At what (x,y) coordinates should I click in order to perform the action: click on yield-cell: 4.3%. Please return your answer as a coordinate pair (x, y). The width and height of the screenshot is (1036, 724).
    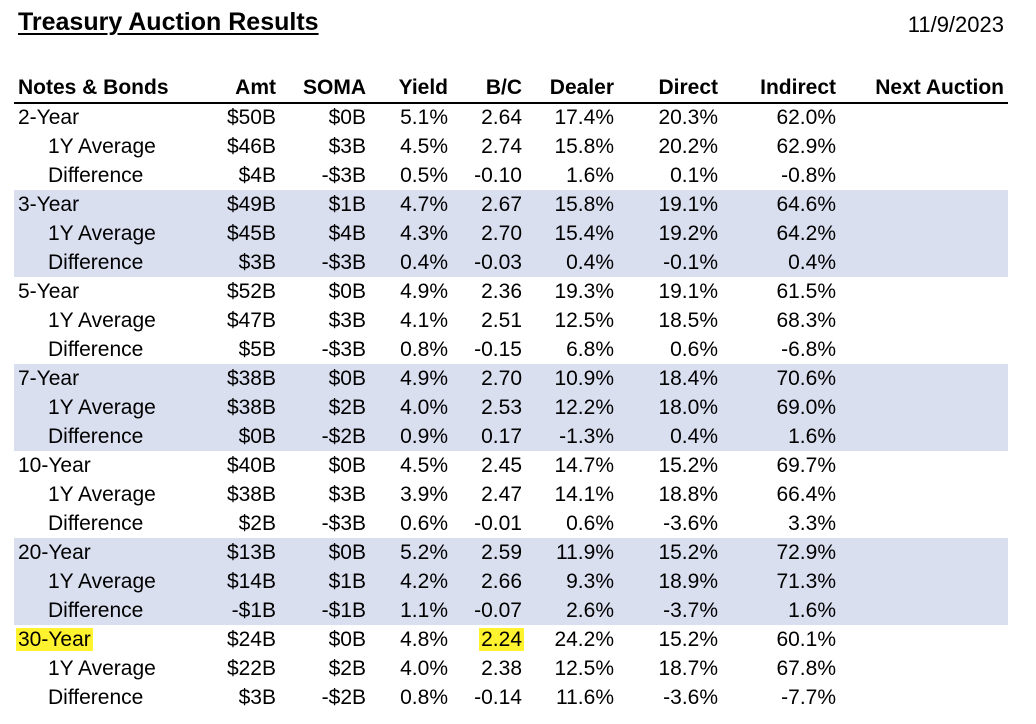
    Looking at the image, I should click on (424, 233).